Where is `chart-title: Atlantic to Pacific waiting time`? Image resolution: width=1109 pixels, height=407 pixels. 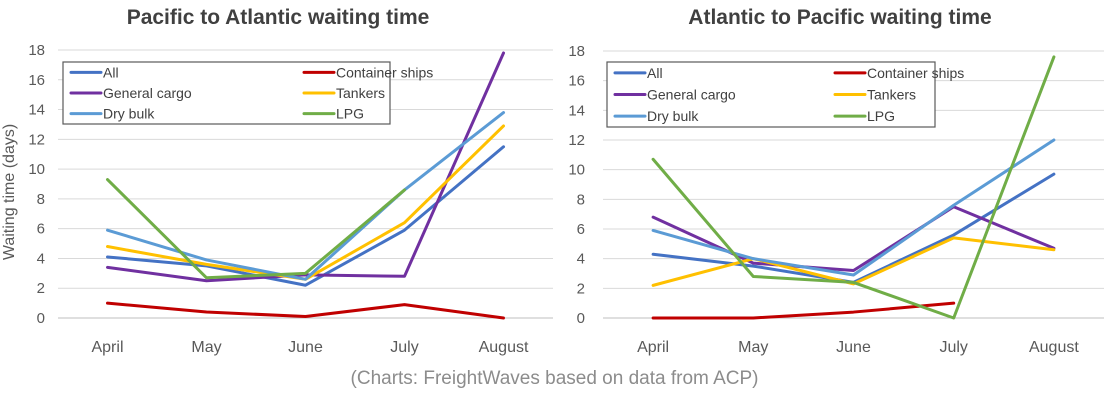 chart-title: Atlantic to Pacific waiting time is located at coordinates (839, 17).